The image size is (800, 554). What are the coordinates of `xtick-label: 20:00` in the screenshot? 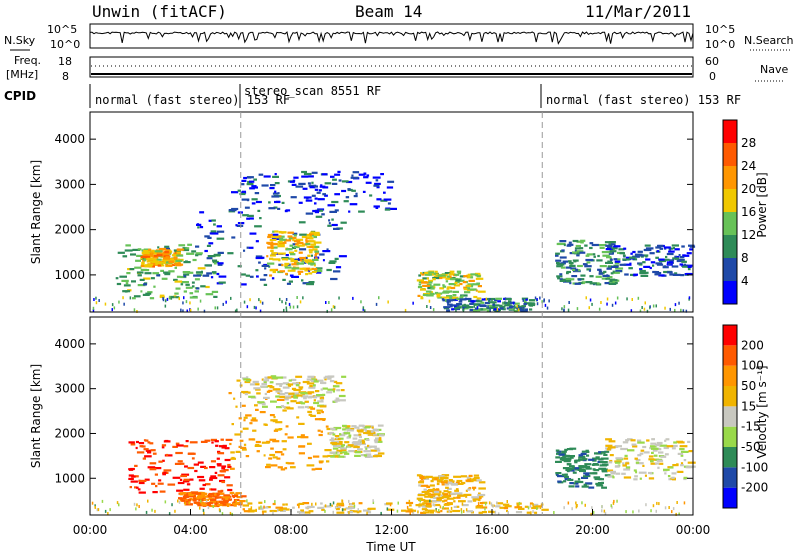 It's located at (592, 530).